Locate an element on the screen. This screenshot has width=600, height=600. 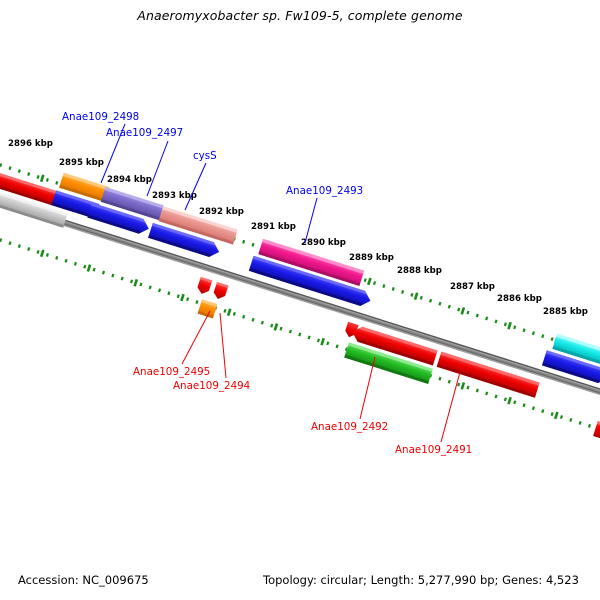
tick-label: 2891 kbp is located at coordinates (273, 227).